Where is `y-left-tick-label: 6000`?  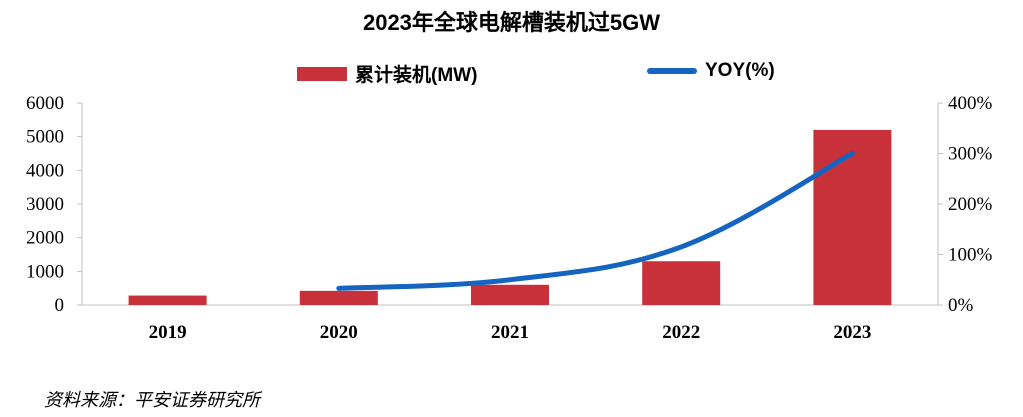 y-left-tick-label: 6000 is located at coordinates (45, 103).